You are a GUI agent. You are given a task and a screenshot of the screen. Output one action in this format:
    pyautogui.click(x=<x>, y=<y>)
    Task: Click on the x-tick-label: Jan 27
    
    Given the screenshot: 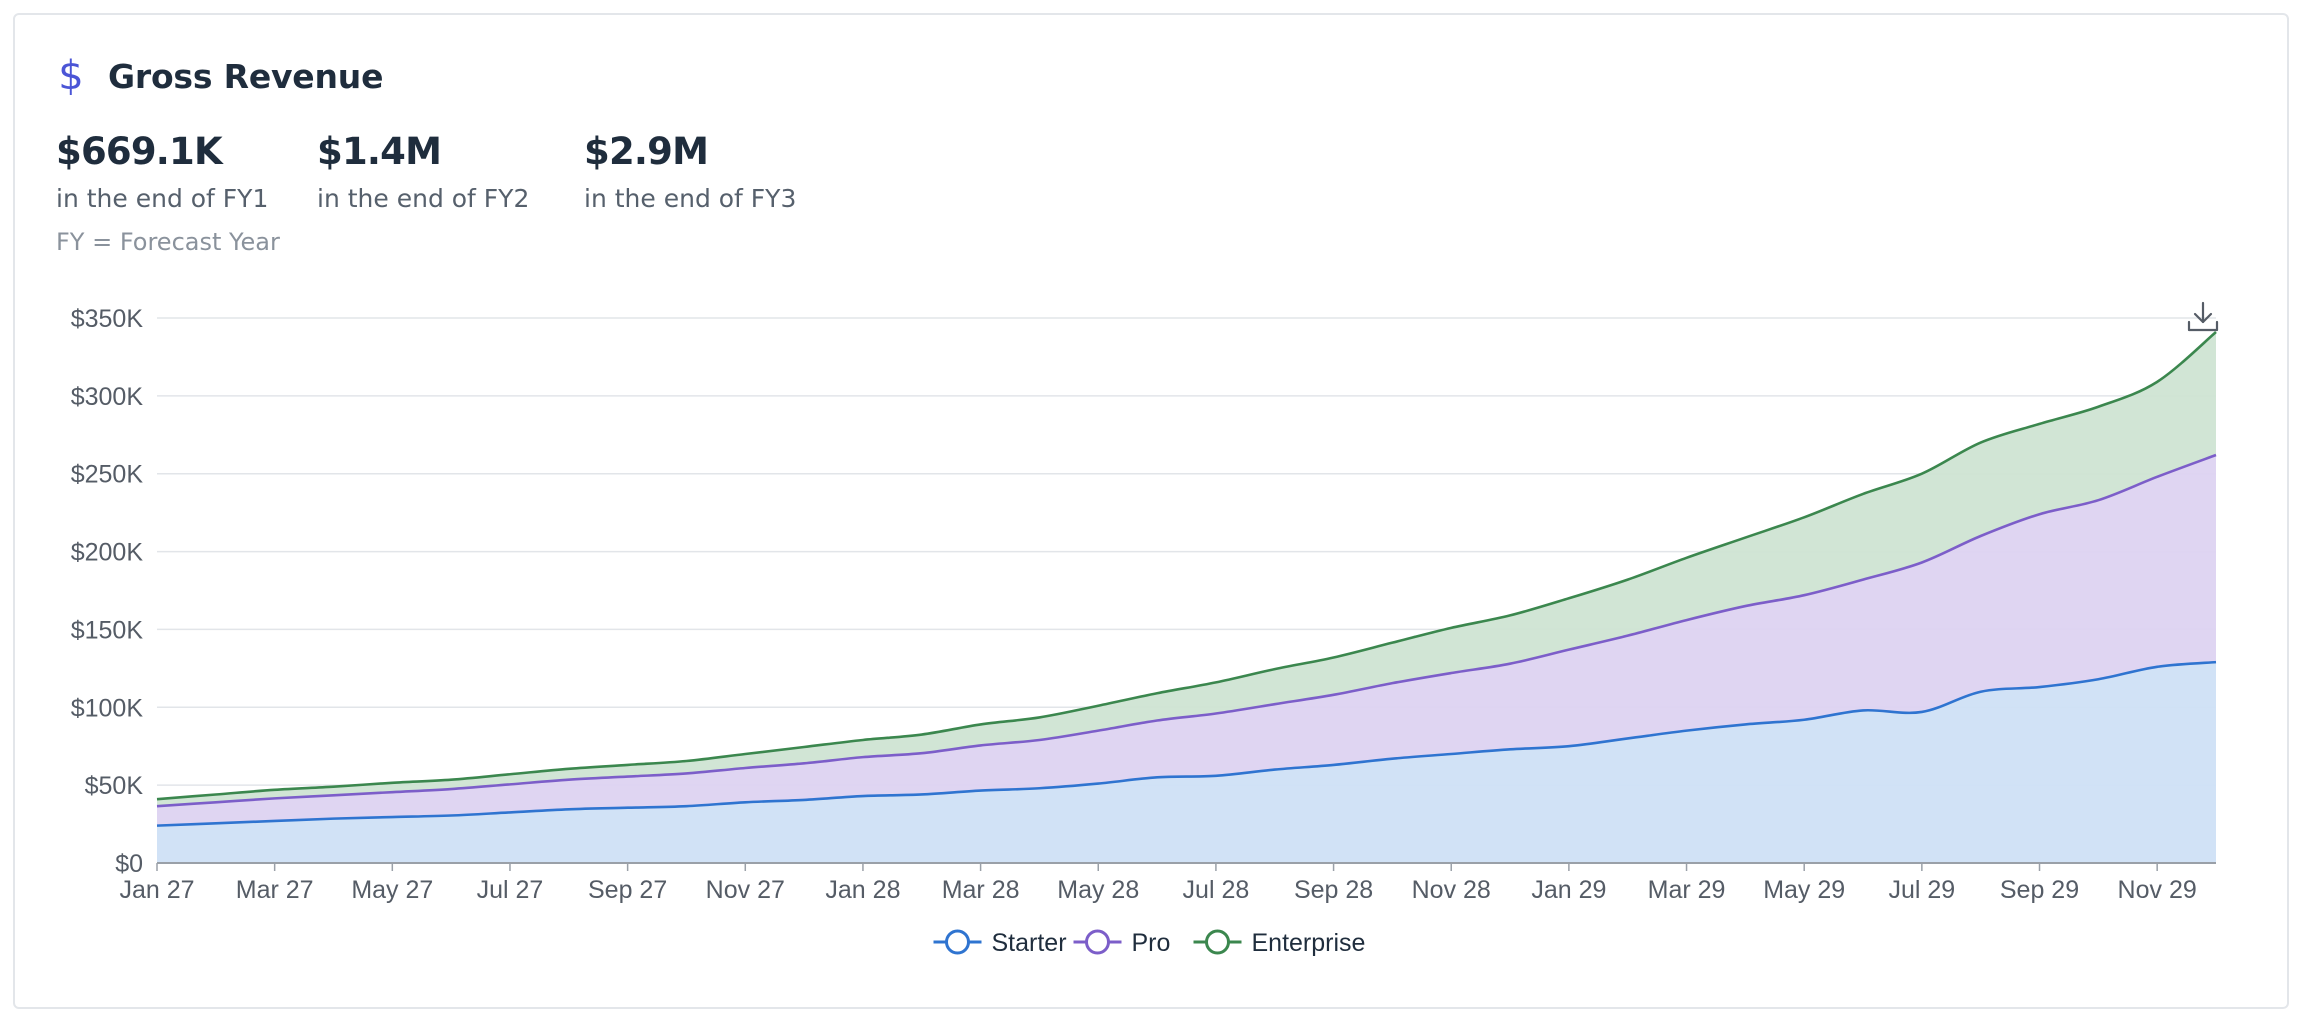 What is the action you would take?
    pyautogui.click(x=156, y=890)
    